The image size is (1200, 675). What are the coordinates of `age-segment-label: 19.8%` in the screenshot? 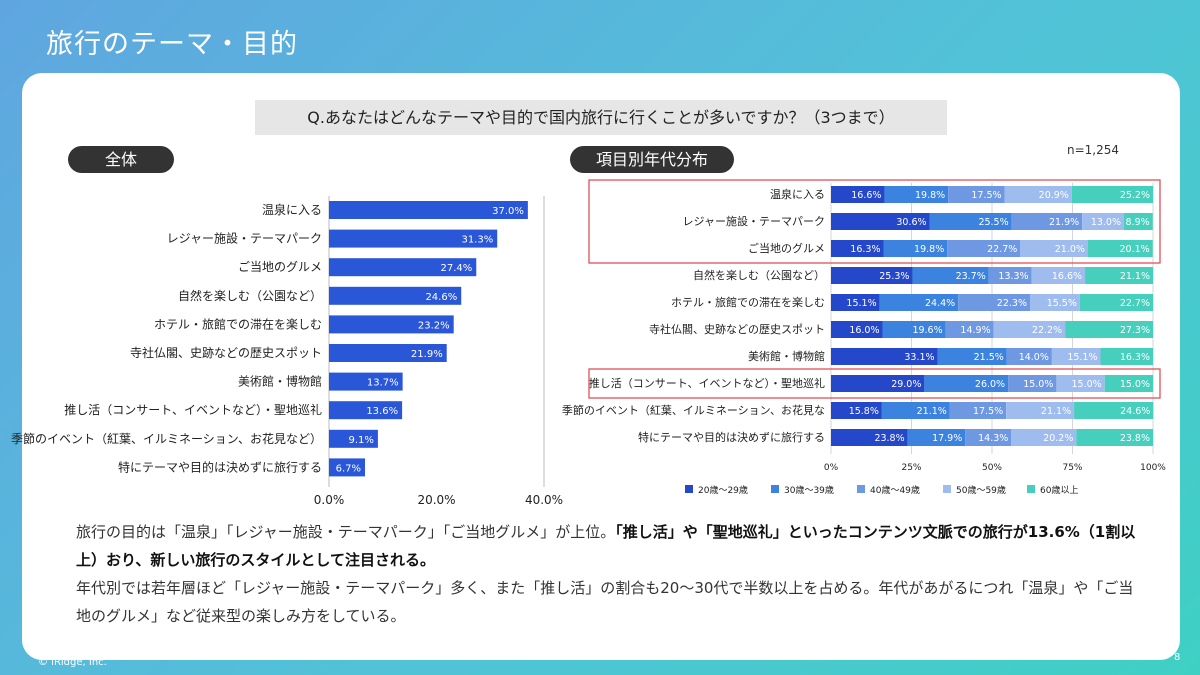 It's located at (929, 249).